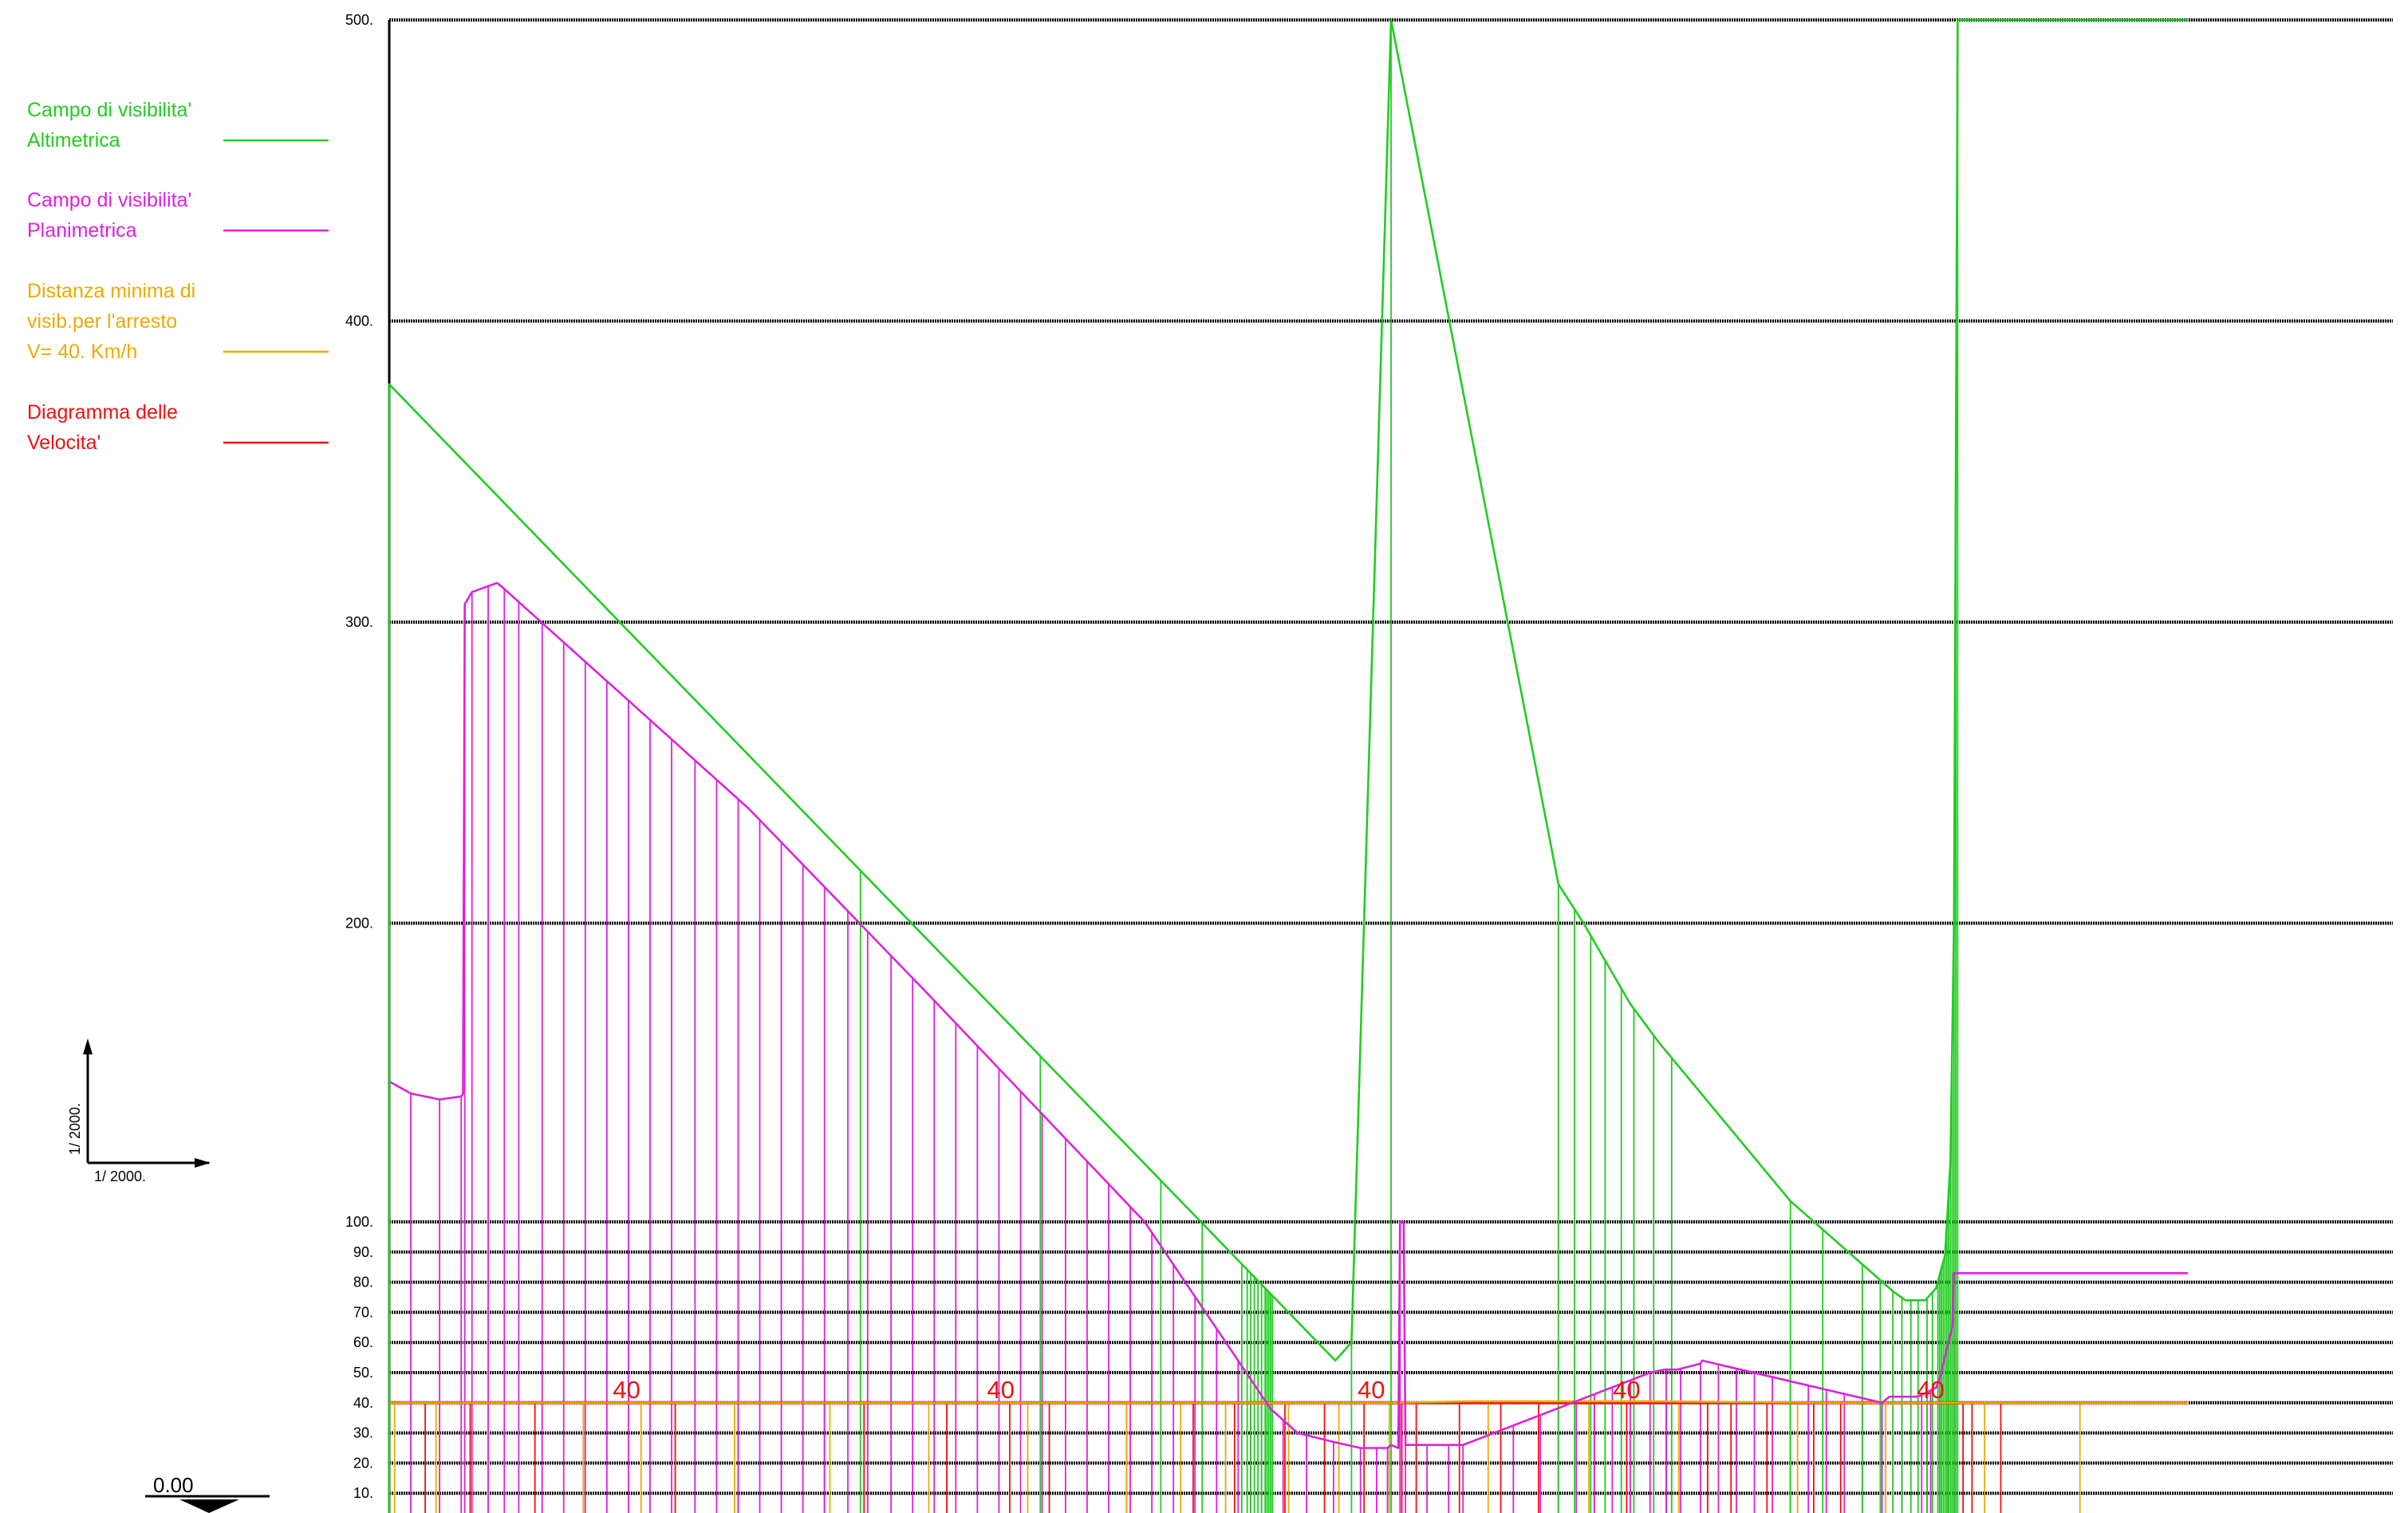 This screenshot has width=2408, height=1513. What do you see at coordinates (75, 1129) in the screenshot?
I see `scale-vertical-label: 1/ 2000.` at bounding box center [75, 1129].